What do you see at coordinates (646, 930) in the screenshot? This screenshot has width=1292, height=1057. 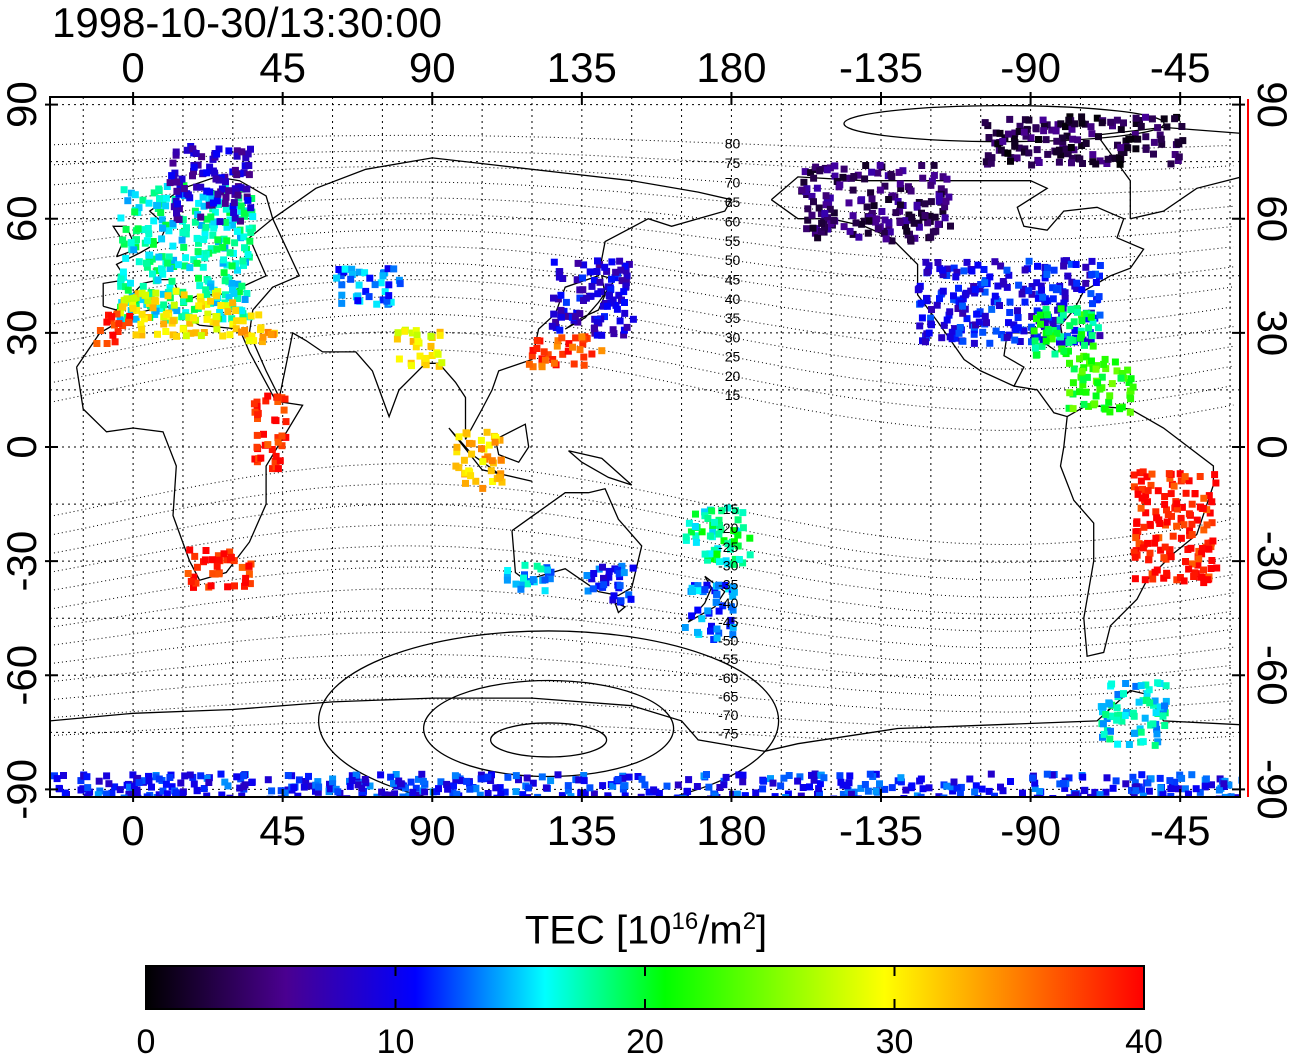 I see `colorbar-title: TEC [1016/m2]` at bounding box center [646, 930].